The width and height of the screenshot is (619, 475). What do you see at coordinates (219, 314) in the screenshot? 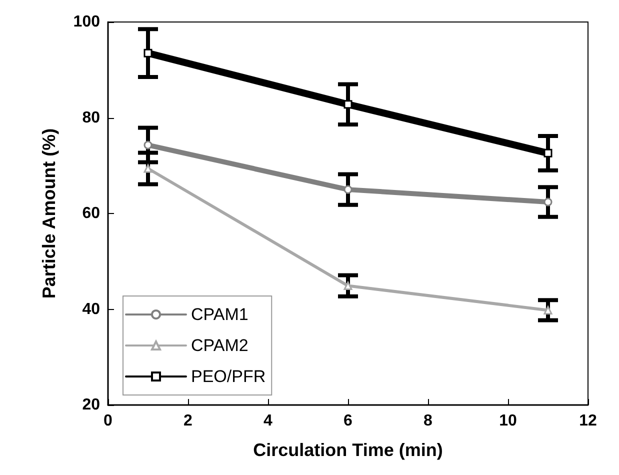
I see `legend-label: CPAM1` at bounding box center [219, 314].